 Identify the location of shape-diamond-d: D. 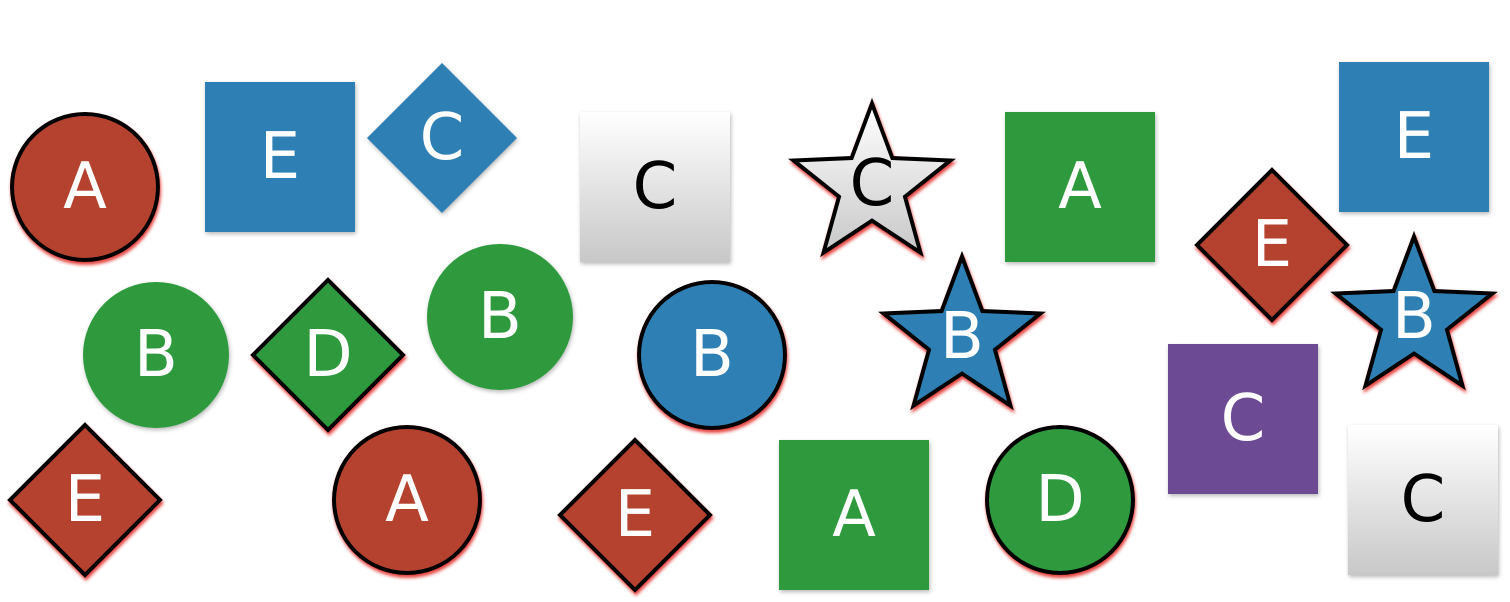
(328, 355).